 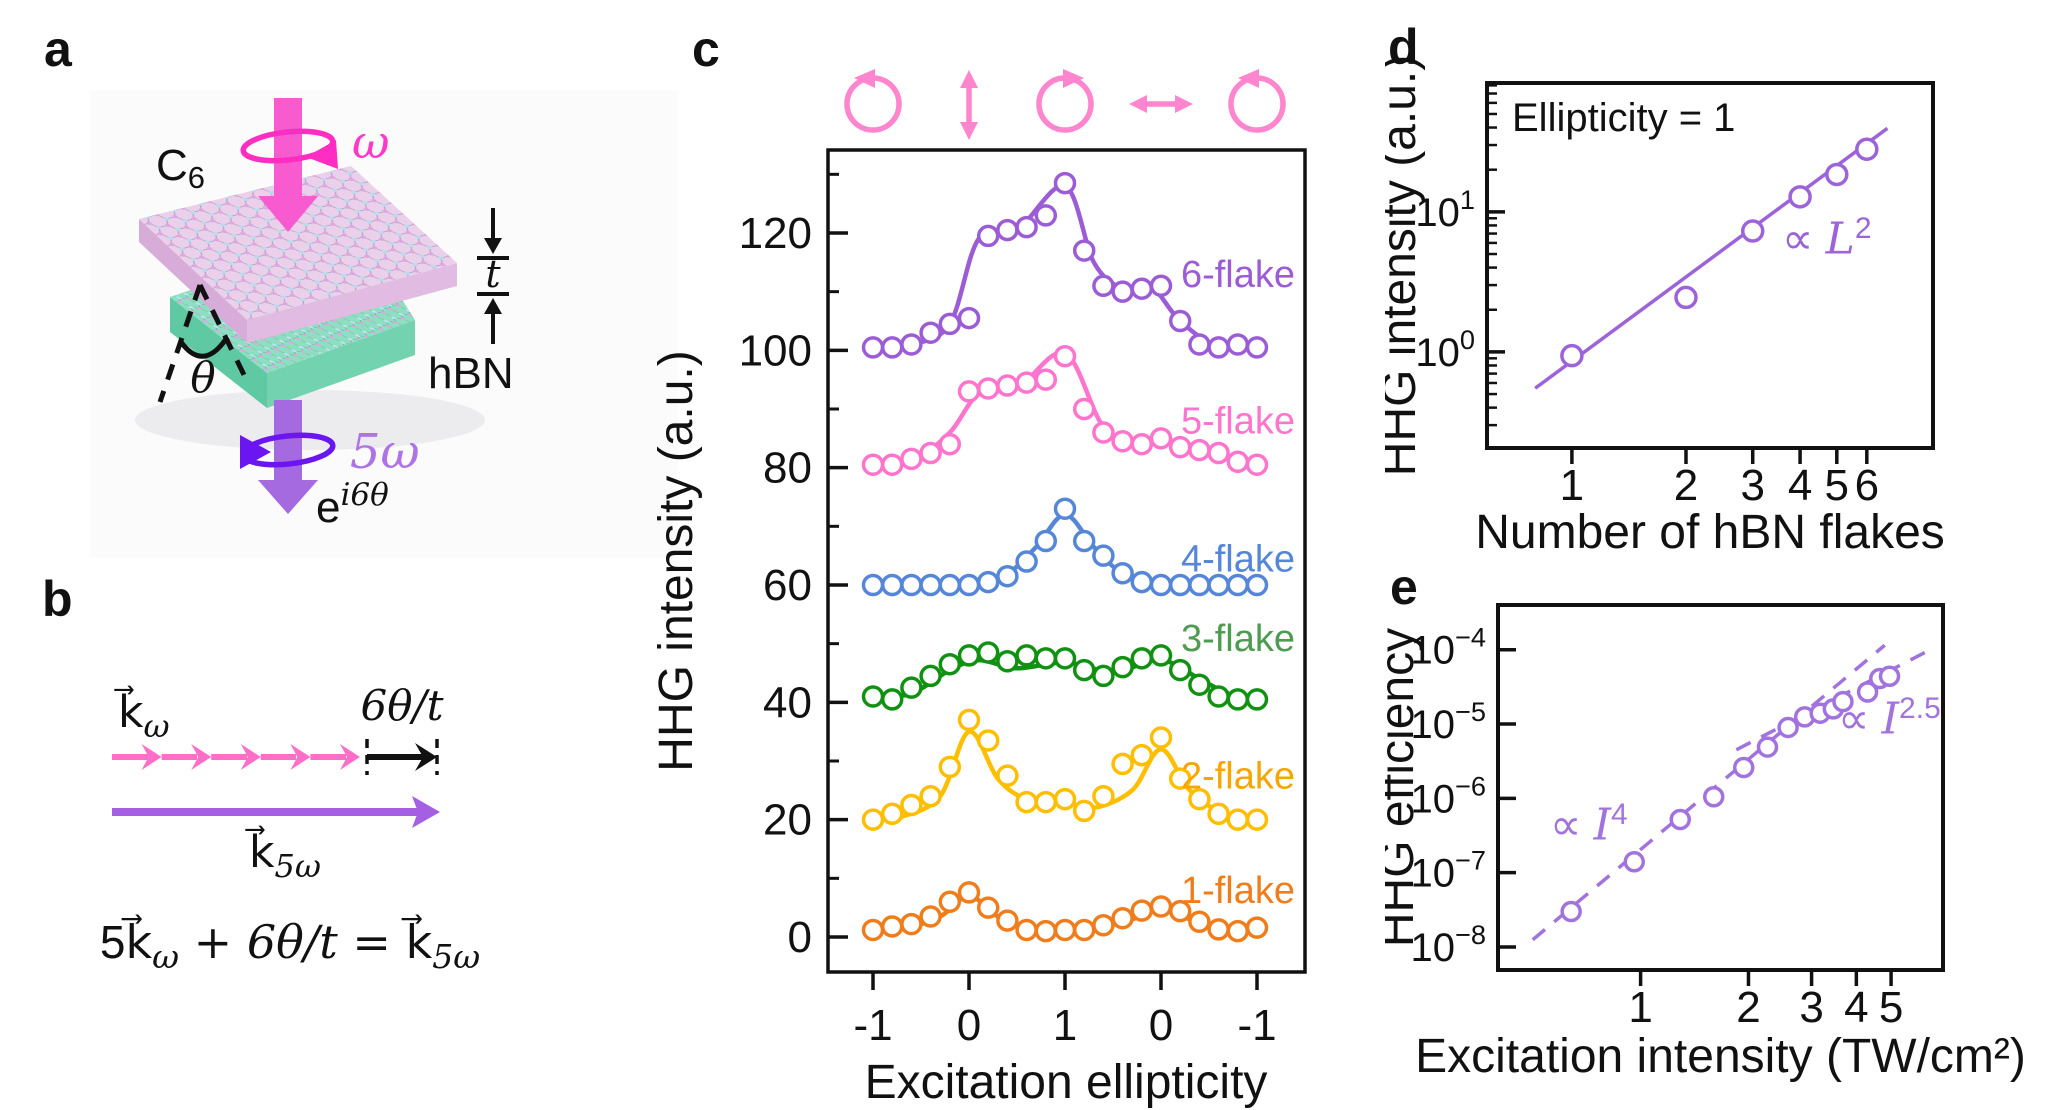 I want to click on x-tick-label: 5, so click(x=1891, y=1007).